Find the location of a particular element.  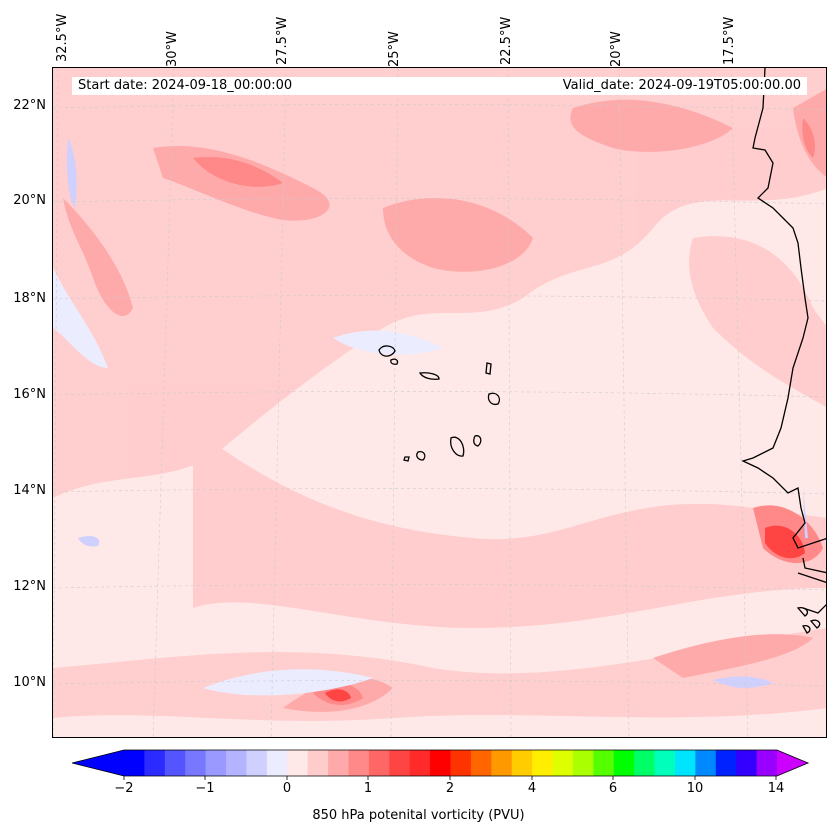

gridline-lon-32.5 is located at coordinates (56, 402).